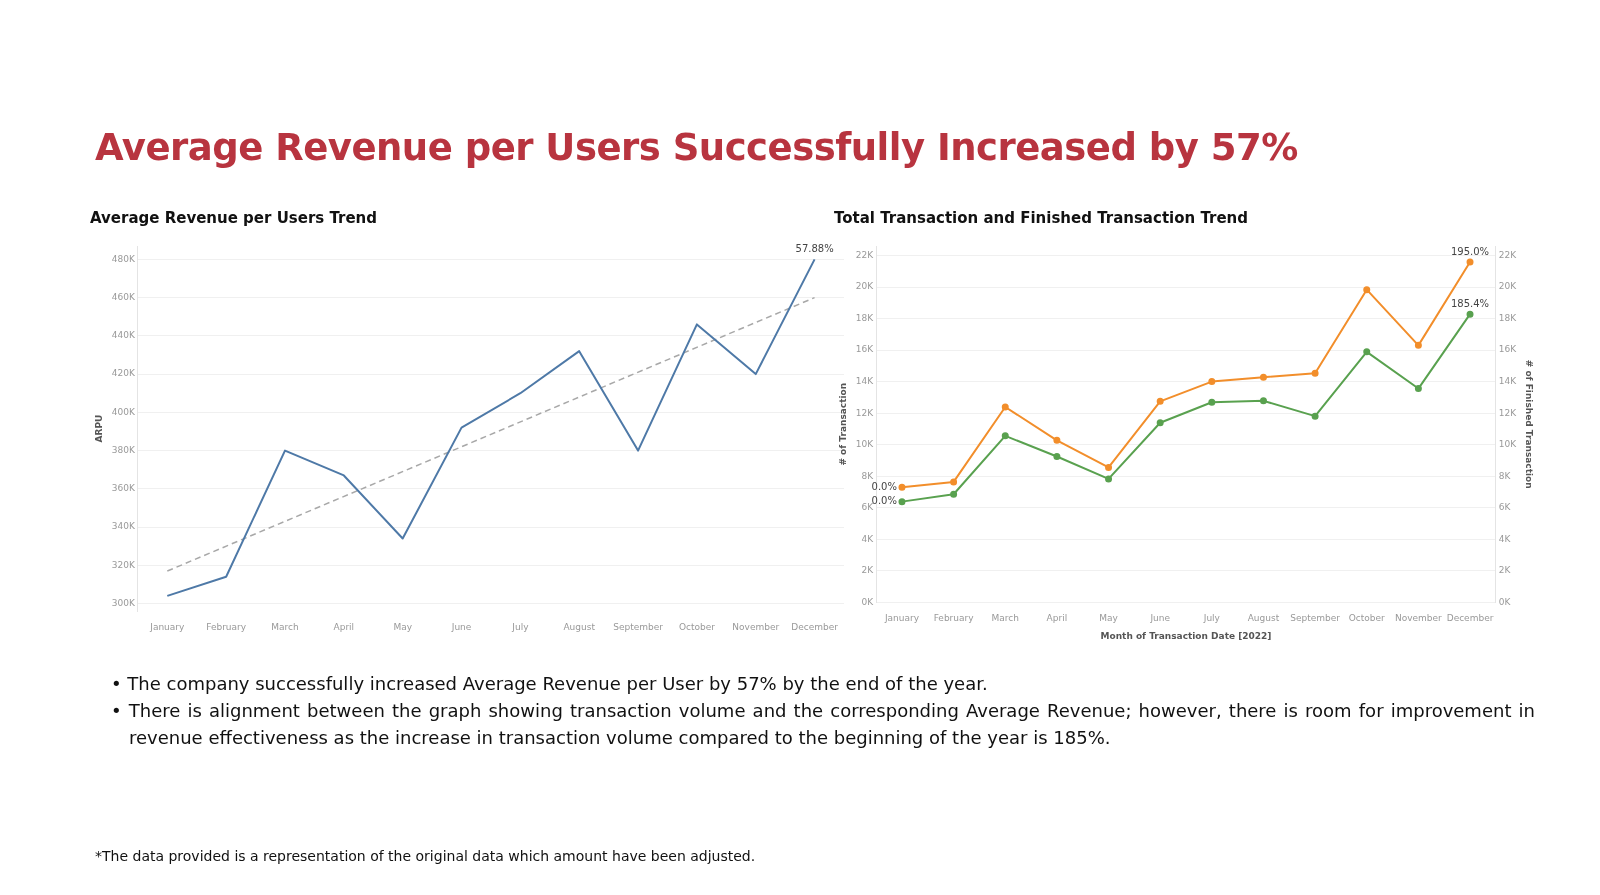 The width and height of the screenshot is (1600, 895). Describe the element at coordinates (1186, 635) in the screenshot. I see `x-axis-title: Month of Transaction Date [2022]` at that location.